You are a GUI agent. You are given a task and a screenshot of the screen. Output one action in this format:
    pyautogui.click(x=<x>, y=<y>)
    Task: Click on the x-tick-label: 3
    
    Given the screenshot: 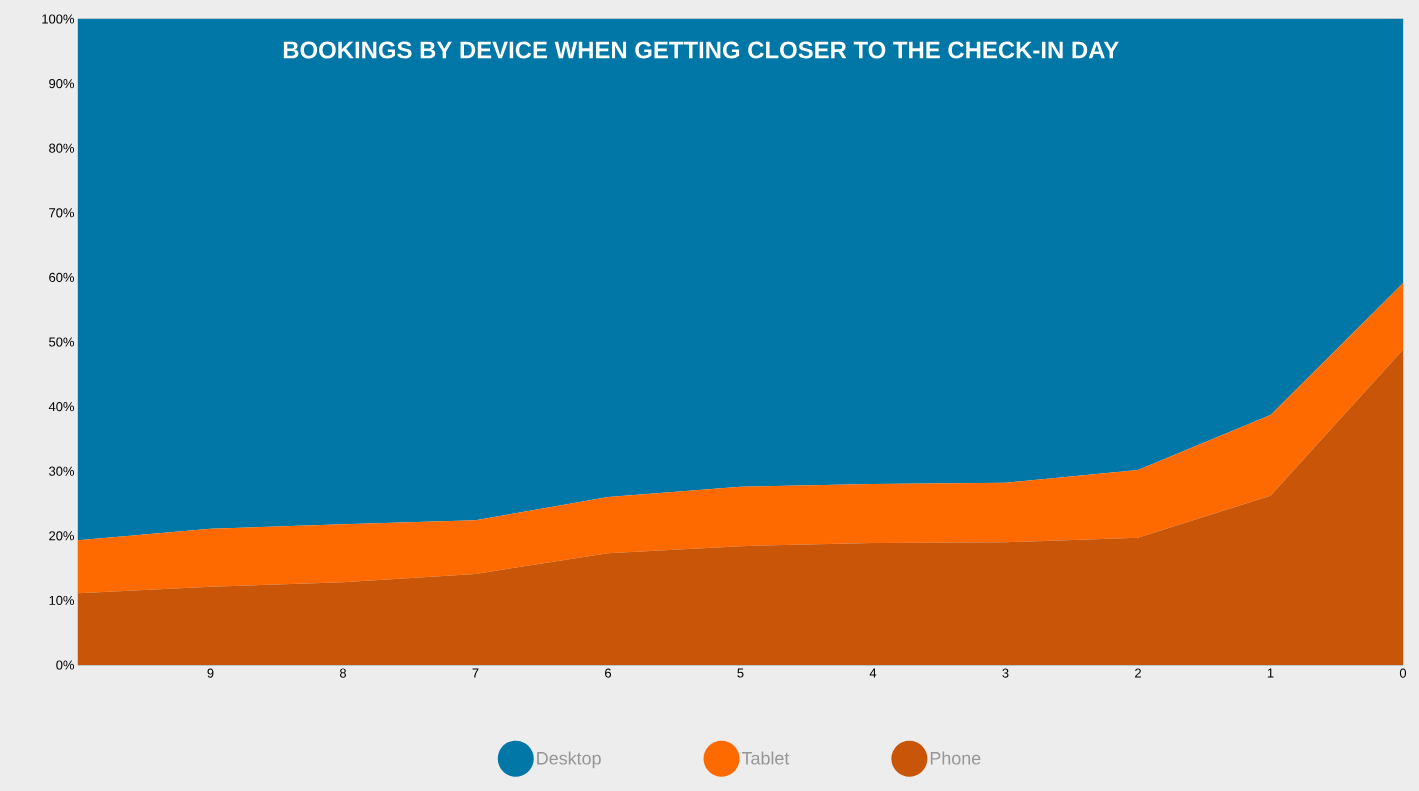 What is the action you would take?
    pyautogui.click(x=1005, y=673)
    